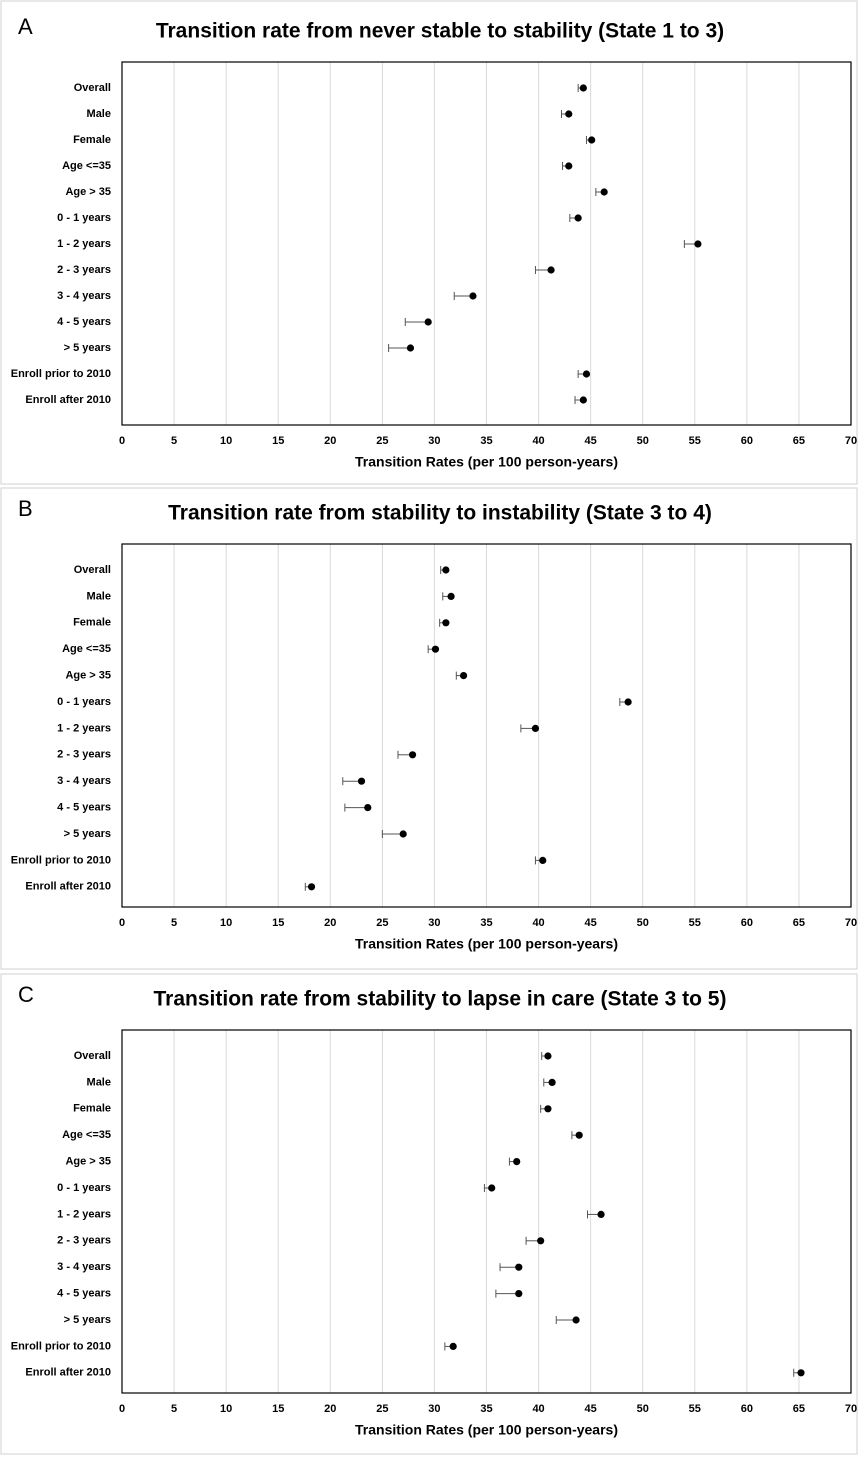  What do you see at coordinates (643, 441) in the screenshot?
I see `x-tick-label: 50` at bounding box center [643, 441].